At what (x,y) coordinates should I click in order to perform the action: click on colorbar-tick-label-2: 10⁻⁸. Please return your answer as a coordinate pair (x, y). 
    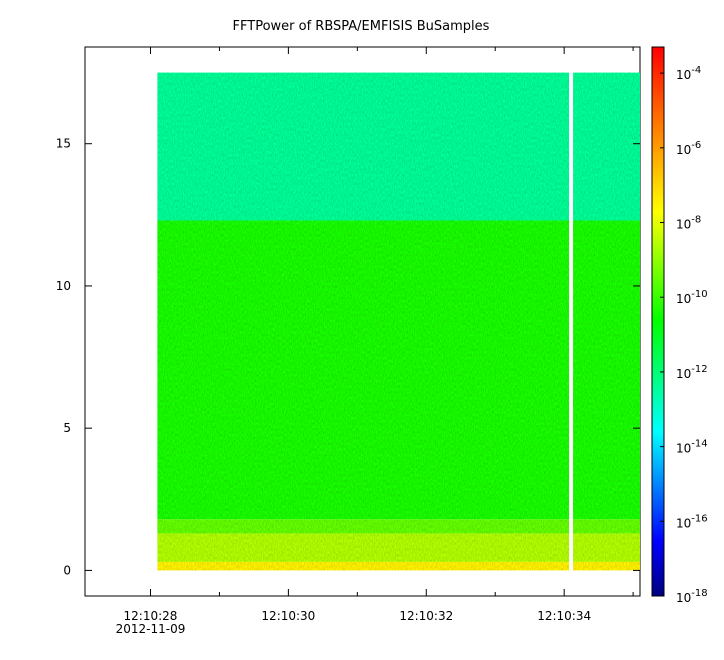
    Looking at the image, I should click on (688, 223).